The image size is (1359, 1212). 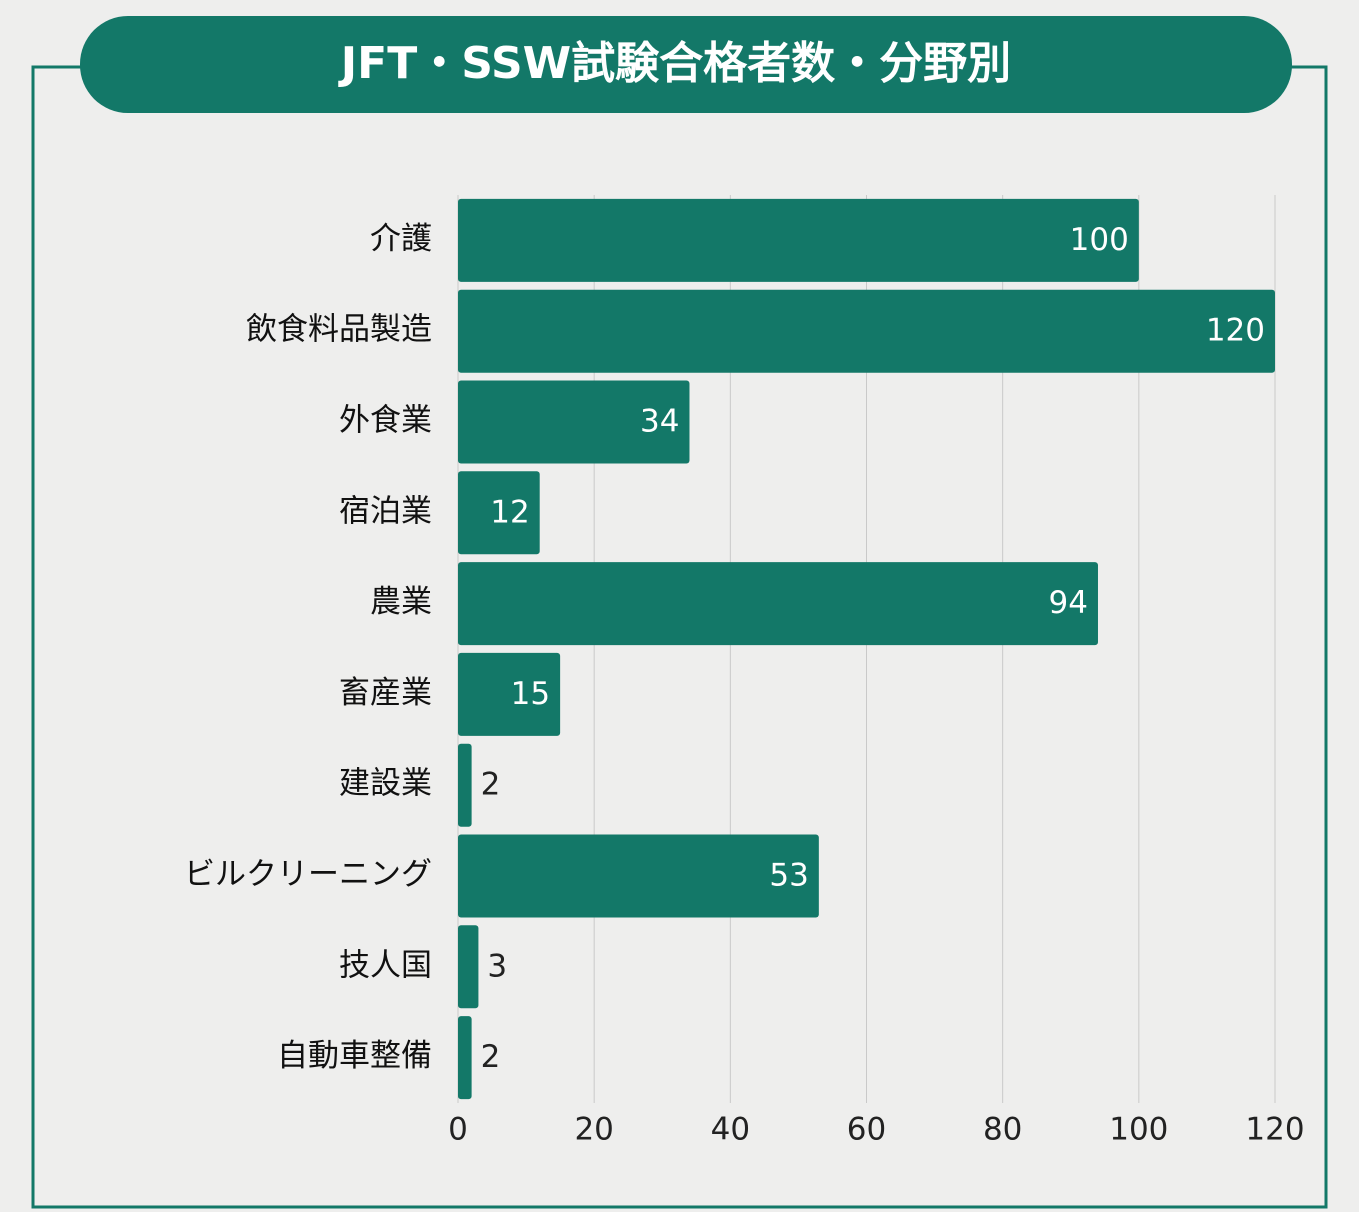 What do you see at coordinates (530, 694) in the screenshot?
I see `value-label: 15` at bounding box center [530, 694].